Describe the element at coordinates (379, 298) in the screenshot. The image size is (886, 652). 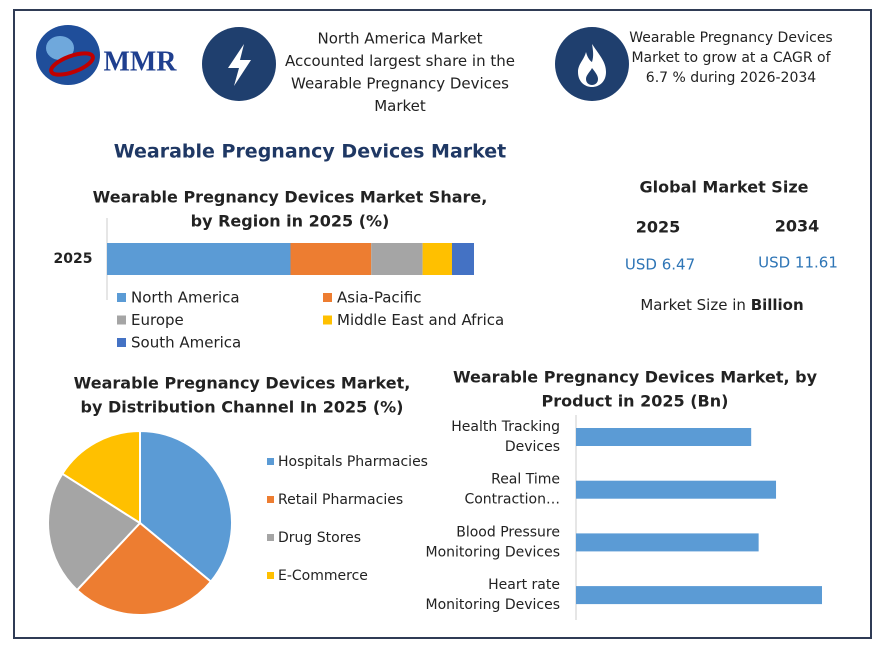
I see `legend-label: Asia-Pacific` at that location.